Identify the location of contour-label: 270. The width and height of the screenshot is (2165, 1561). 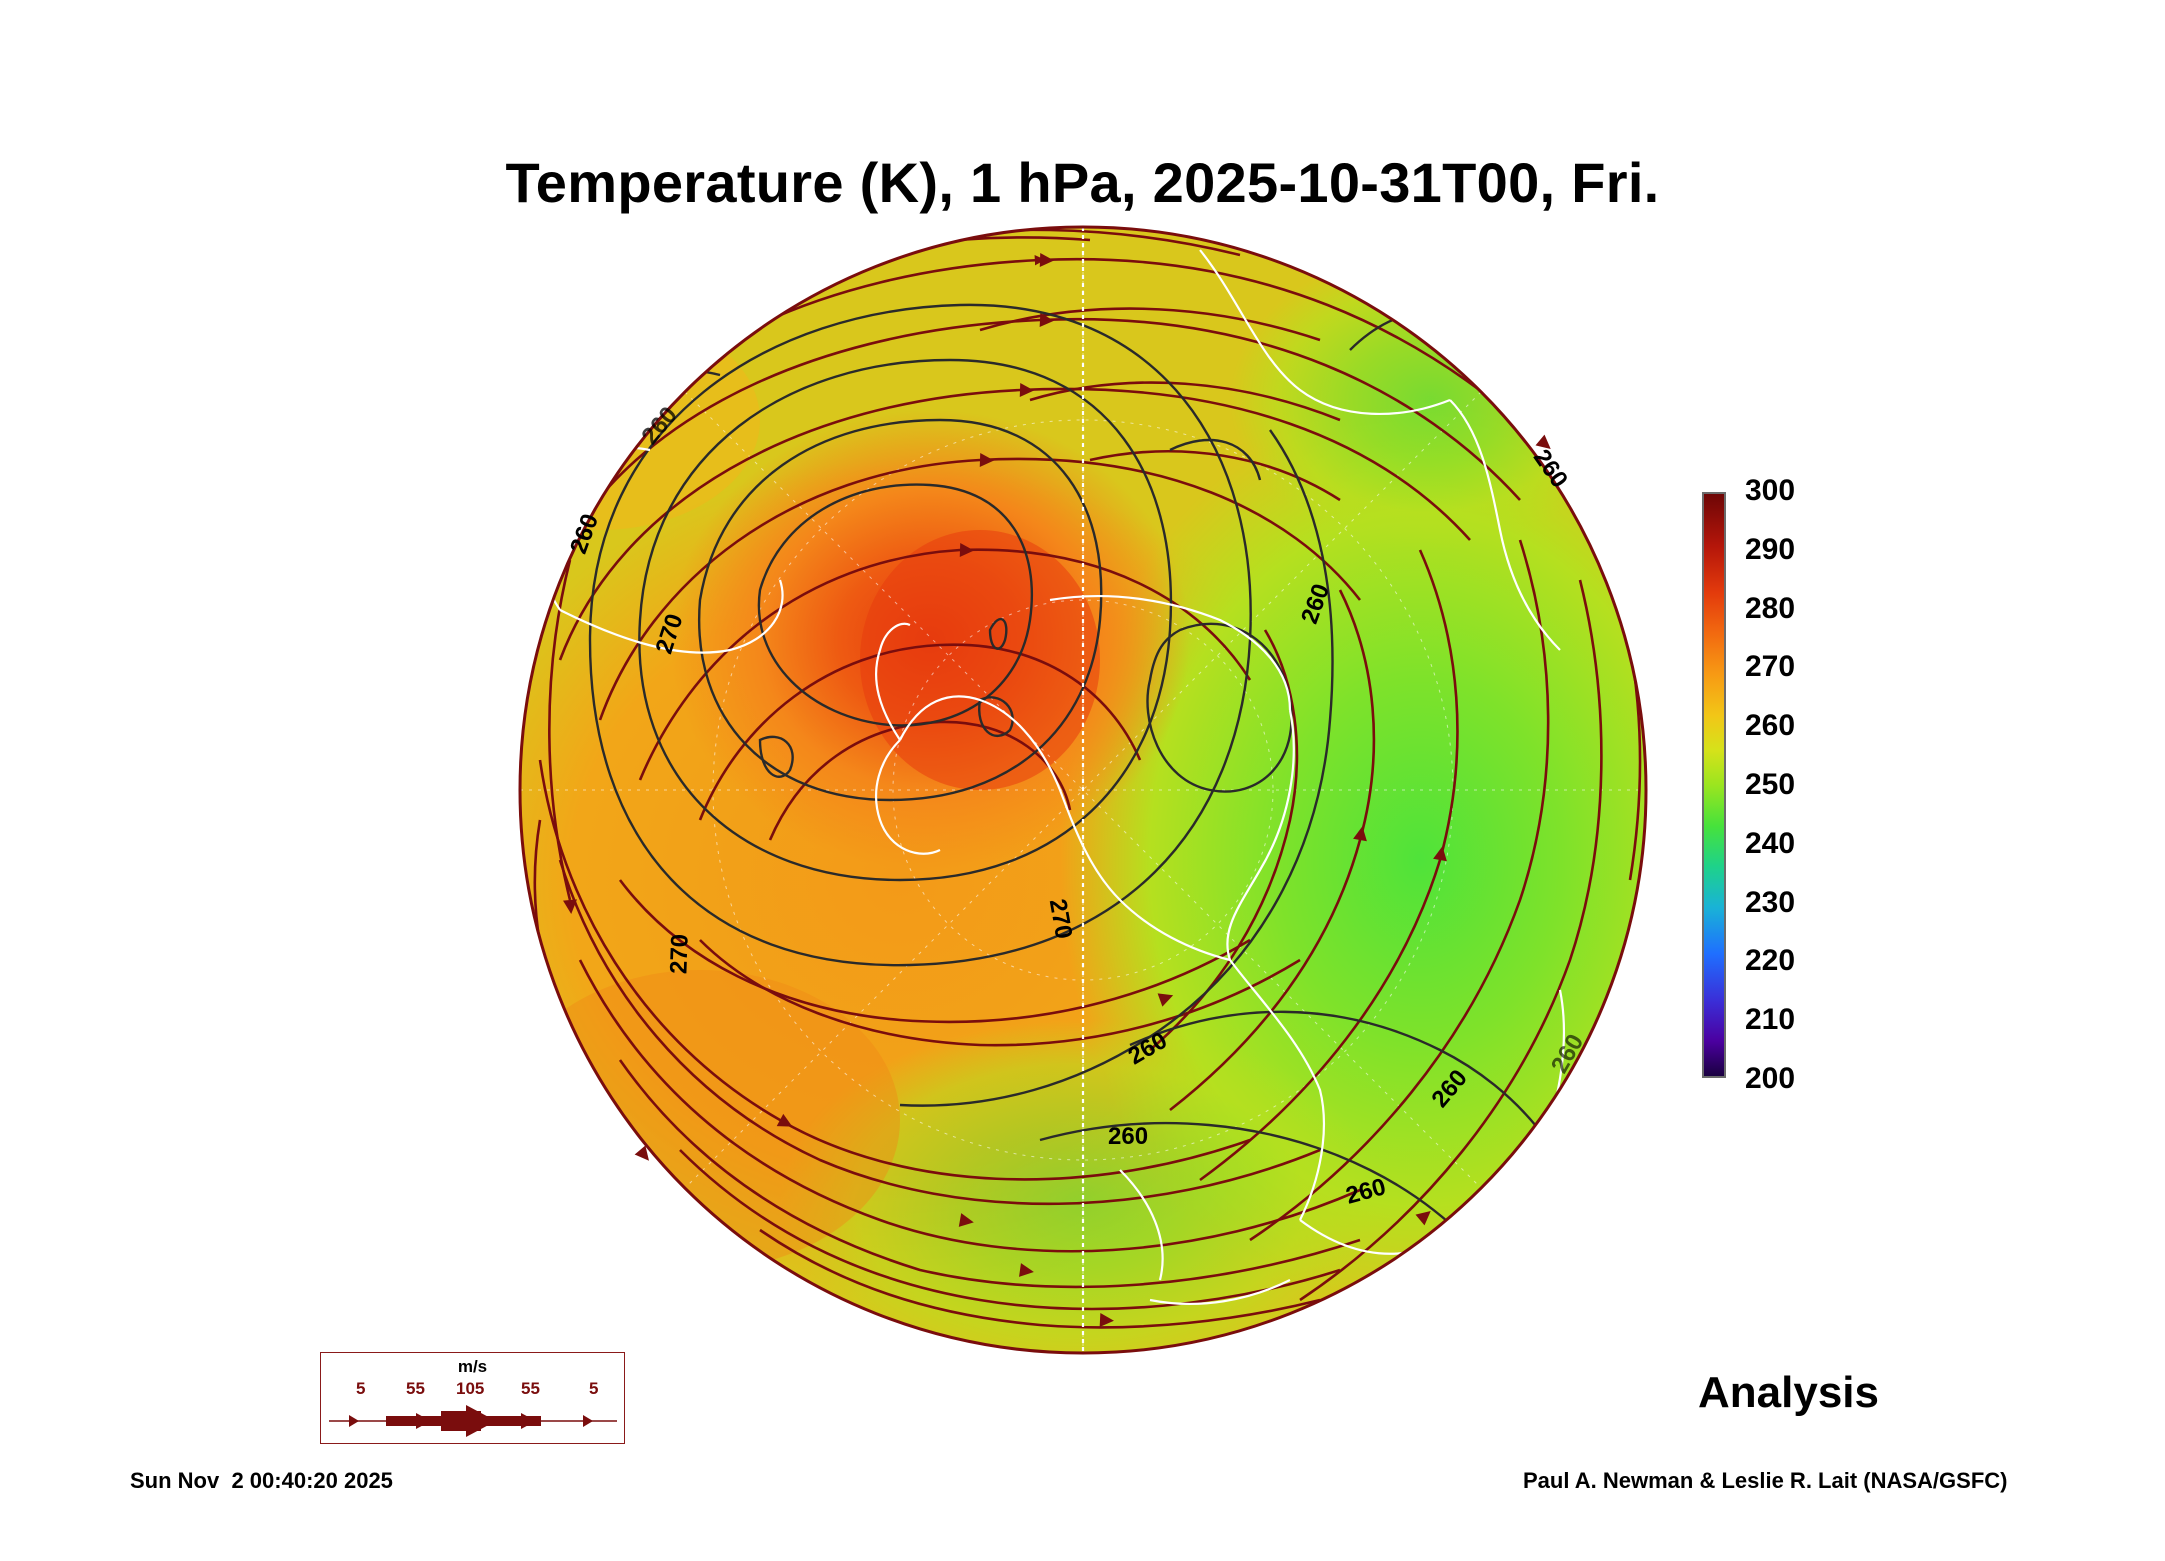
(679, 954).